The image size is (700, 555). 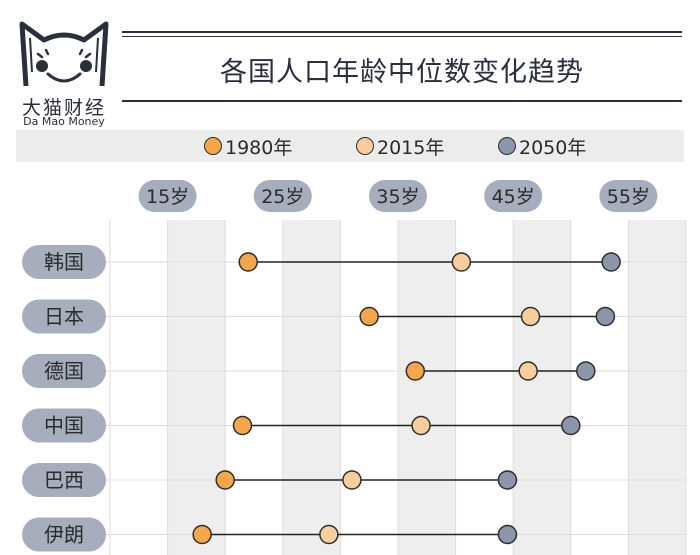 What do you see at coordinates (259, 147) in the screenshot?
I see `legend-label-1980: 1980年` at bounding box center [259, 147].